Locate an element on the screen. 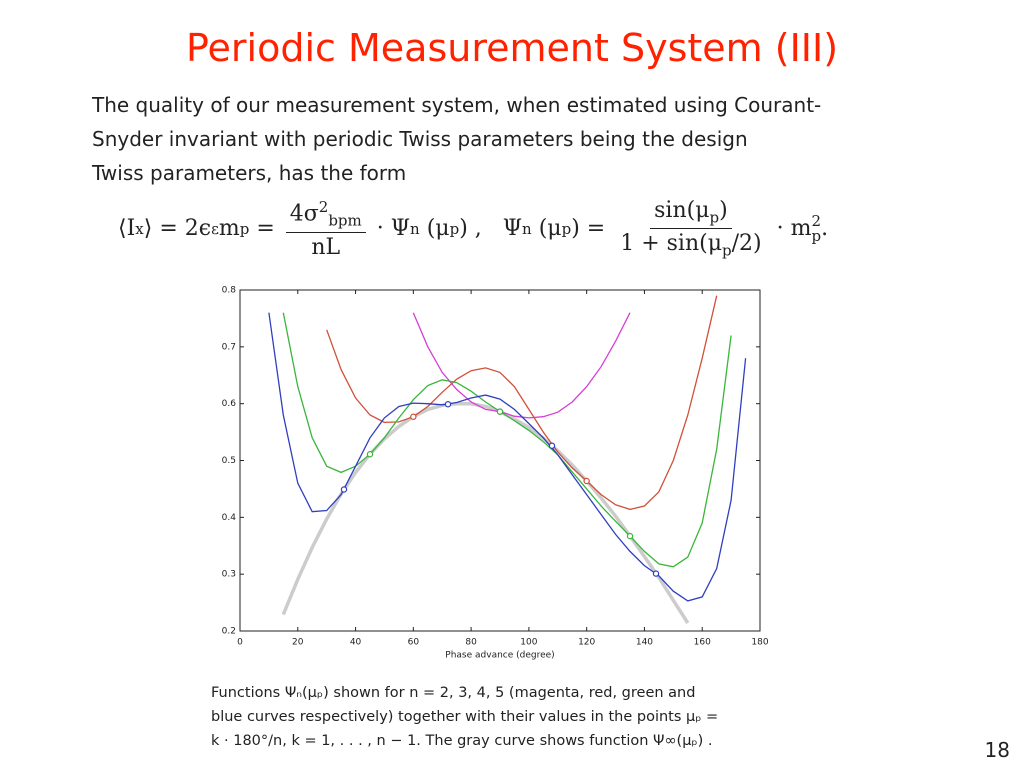 This screenshot has height=768, width=1024. x-axis-label: Phase advance (degree) is located at coordinates (499, 656).